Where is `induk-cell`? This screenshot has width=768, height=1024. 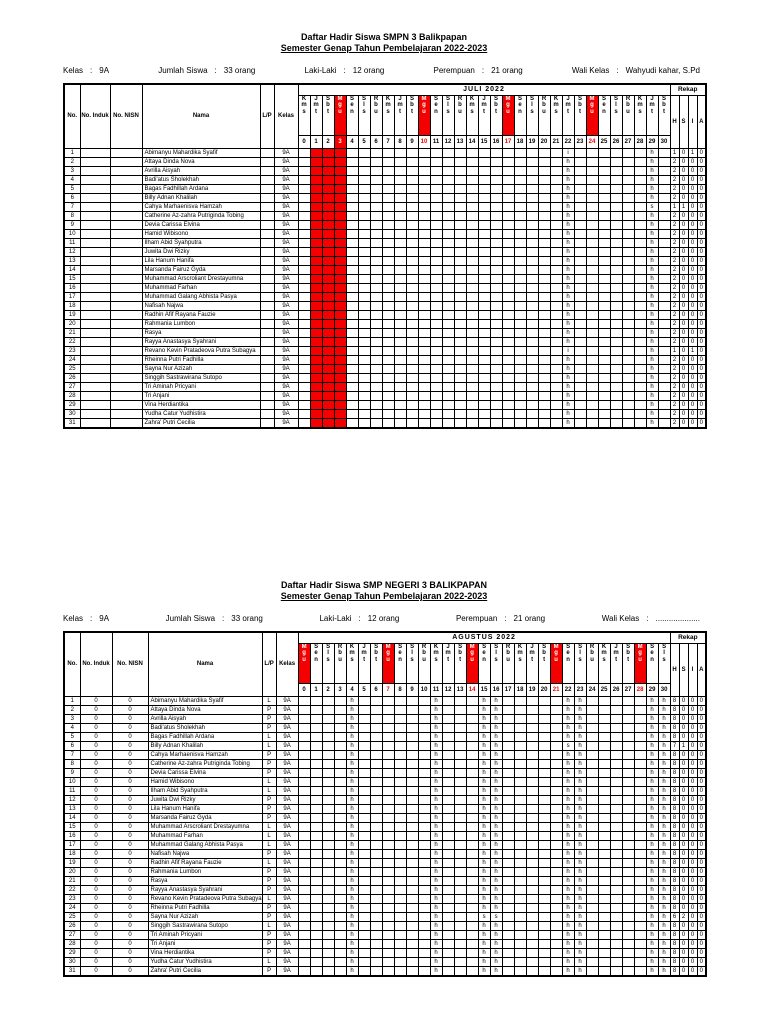 induk-cell is located at coordinates (95, 305).